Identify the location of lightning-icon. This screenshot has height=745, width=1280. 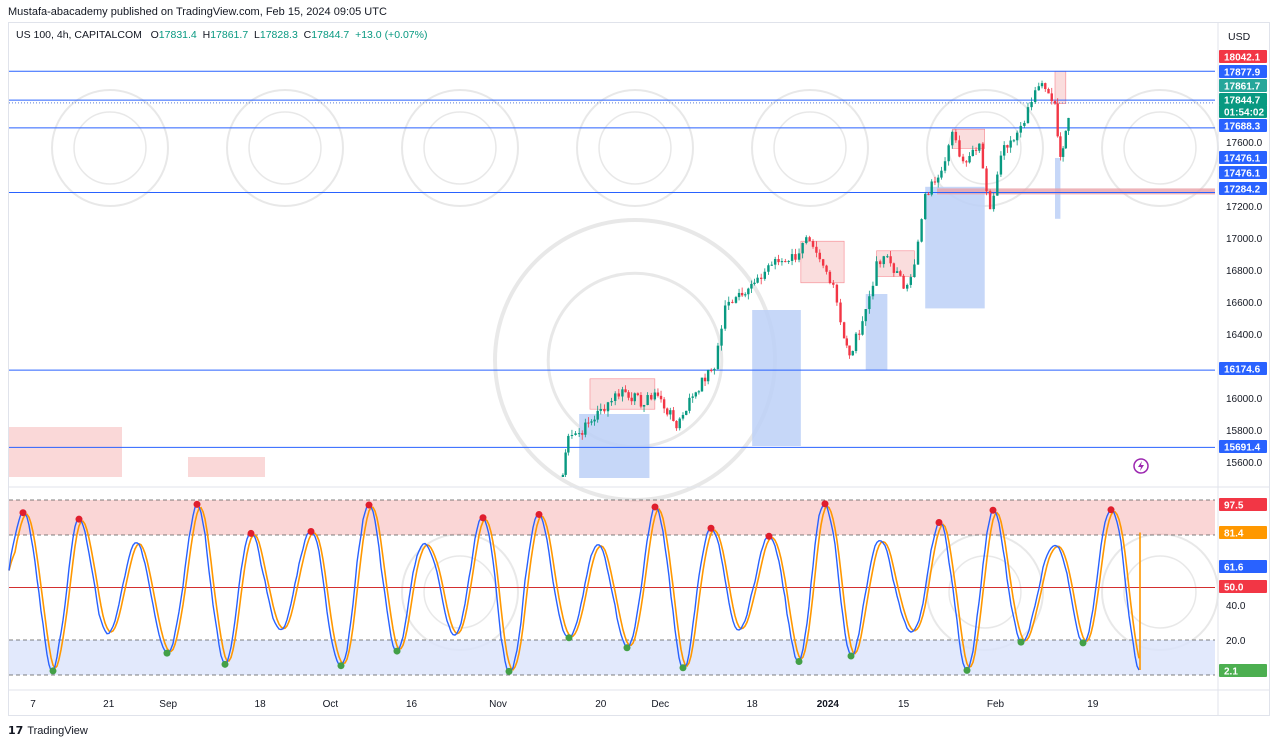
(1141, 466).